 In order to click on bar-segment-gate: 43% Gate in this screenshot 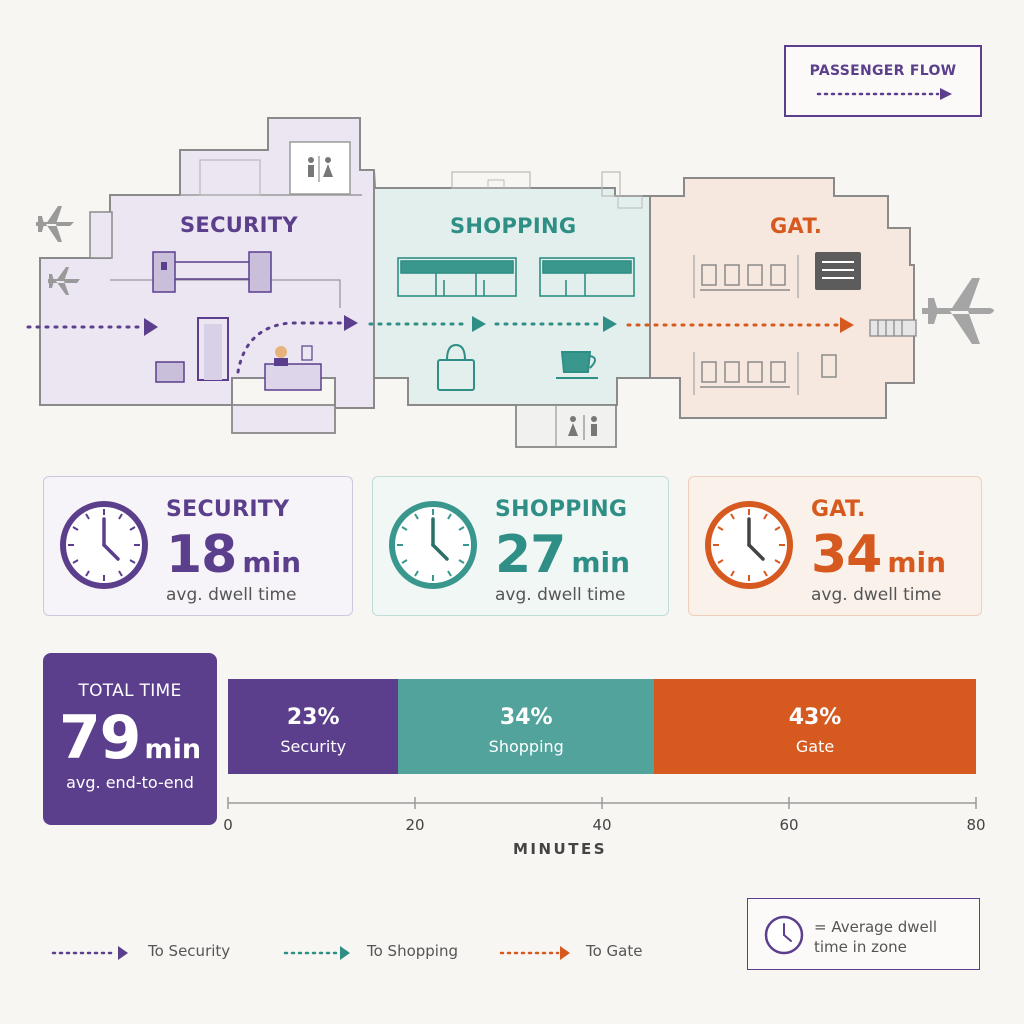, I will do `click(815, 726)`.